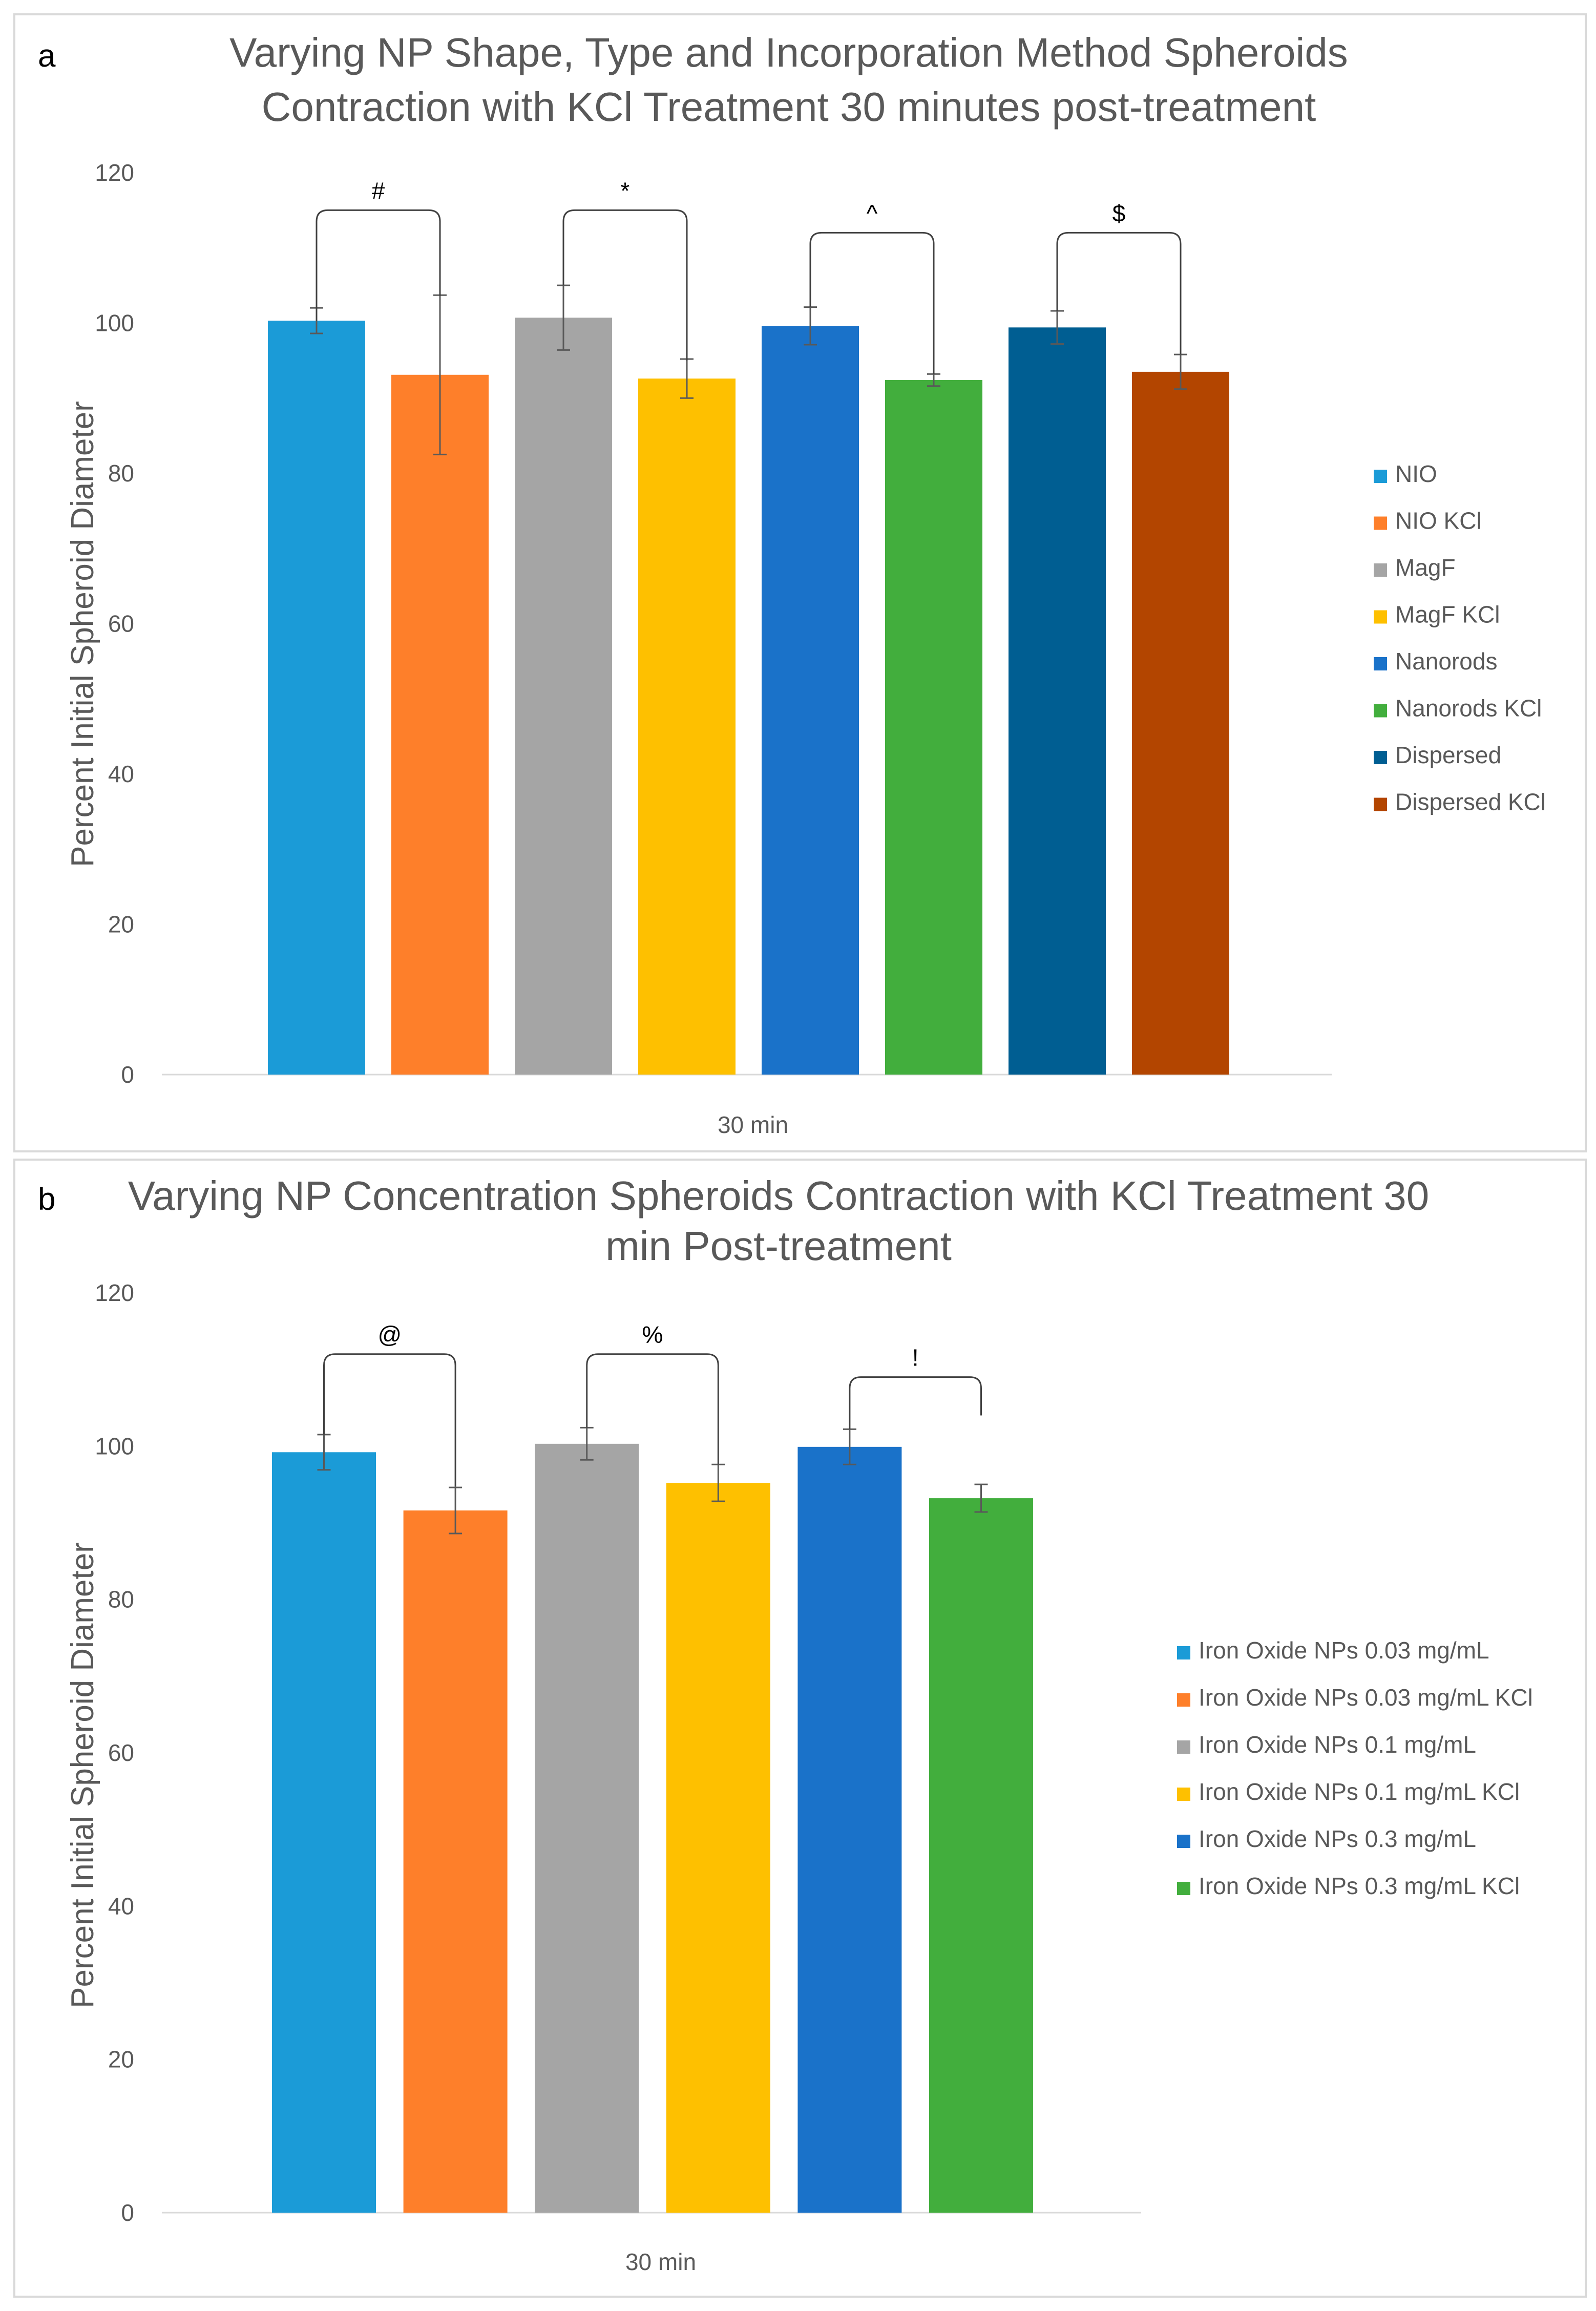  I want to click on chart-a-legend-item: Nanorods, so click(1446, 661).